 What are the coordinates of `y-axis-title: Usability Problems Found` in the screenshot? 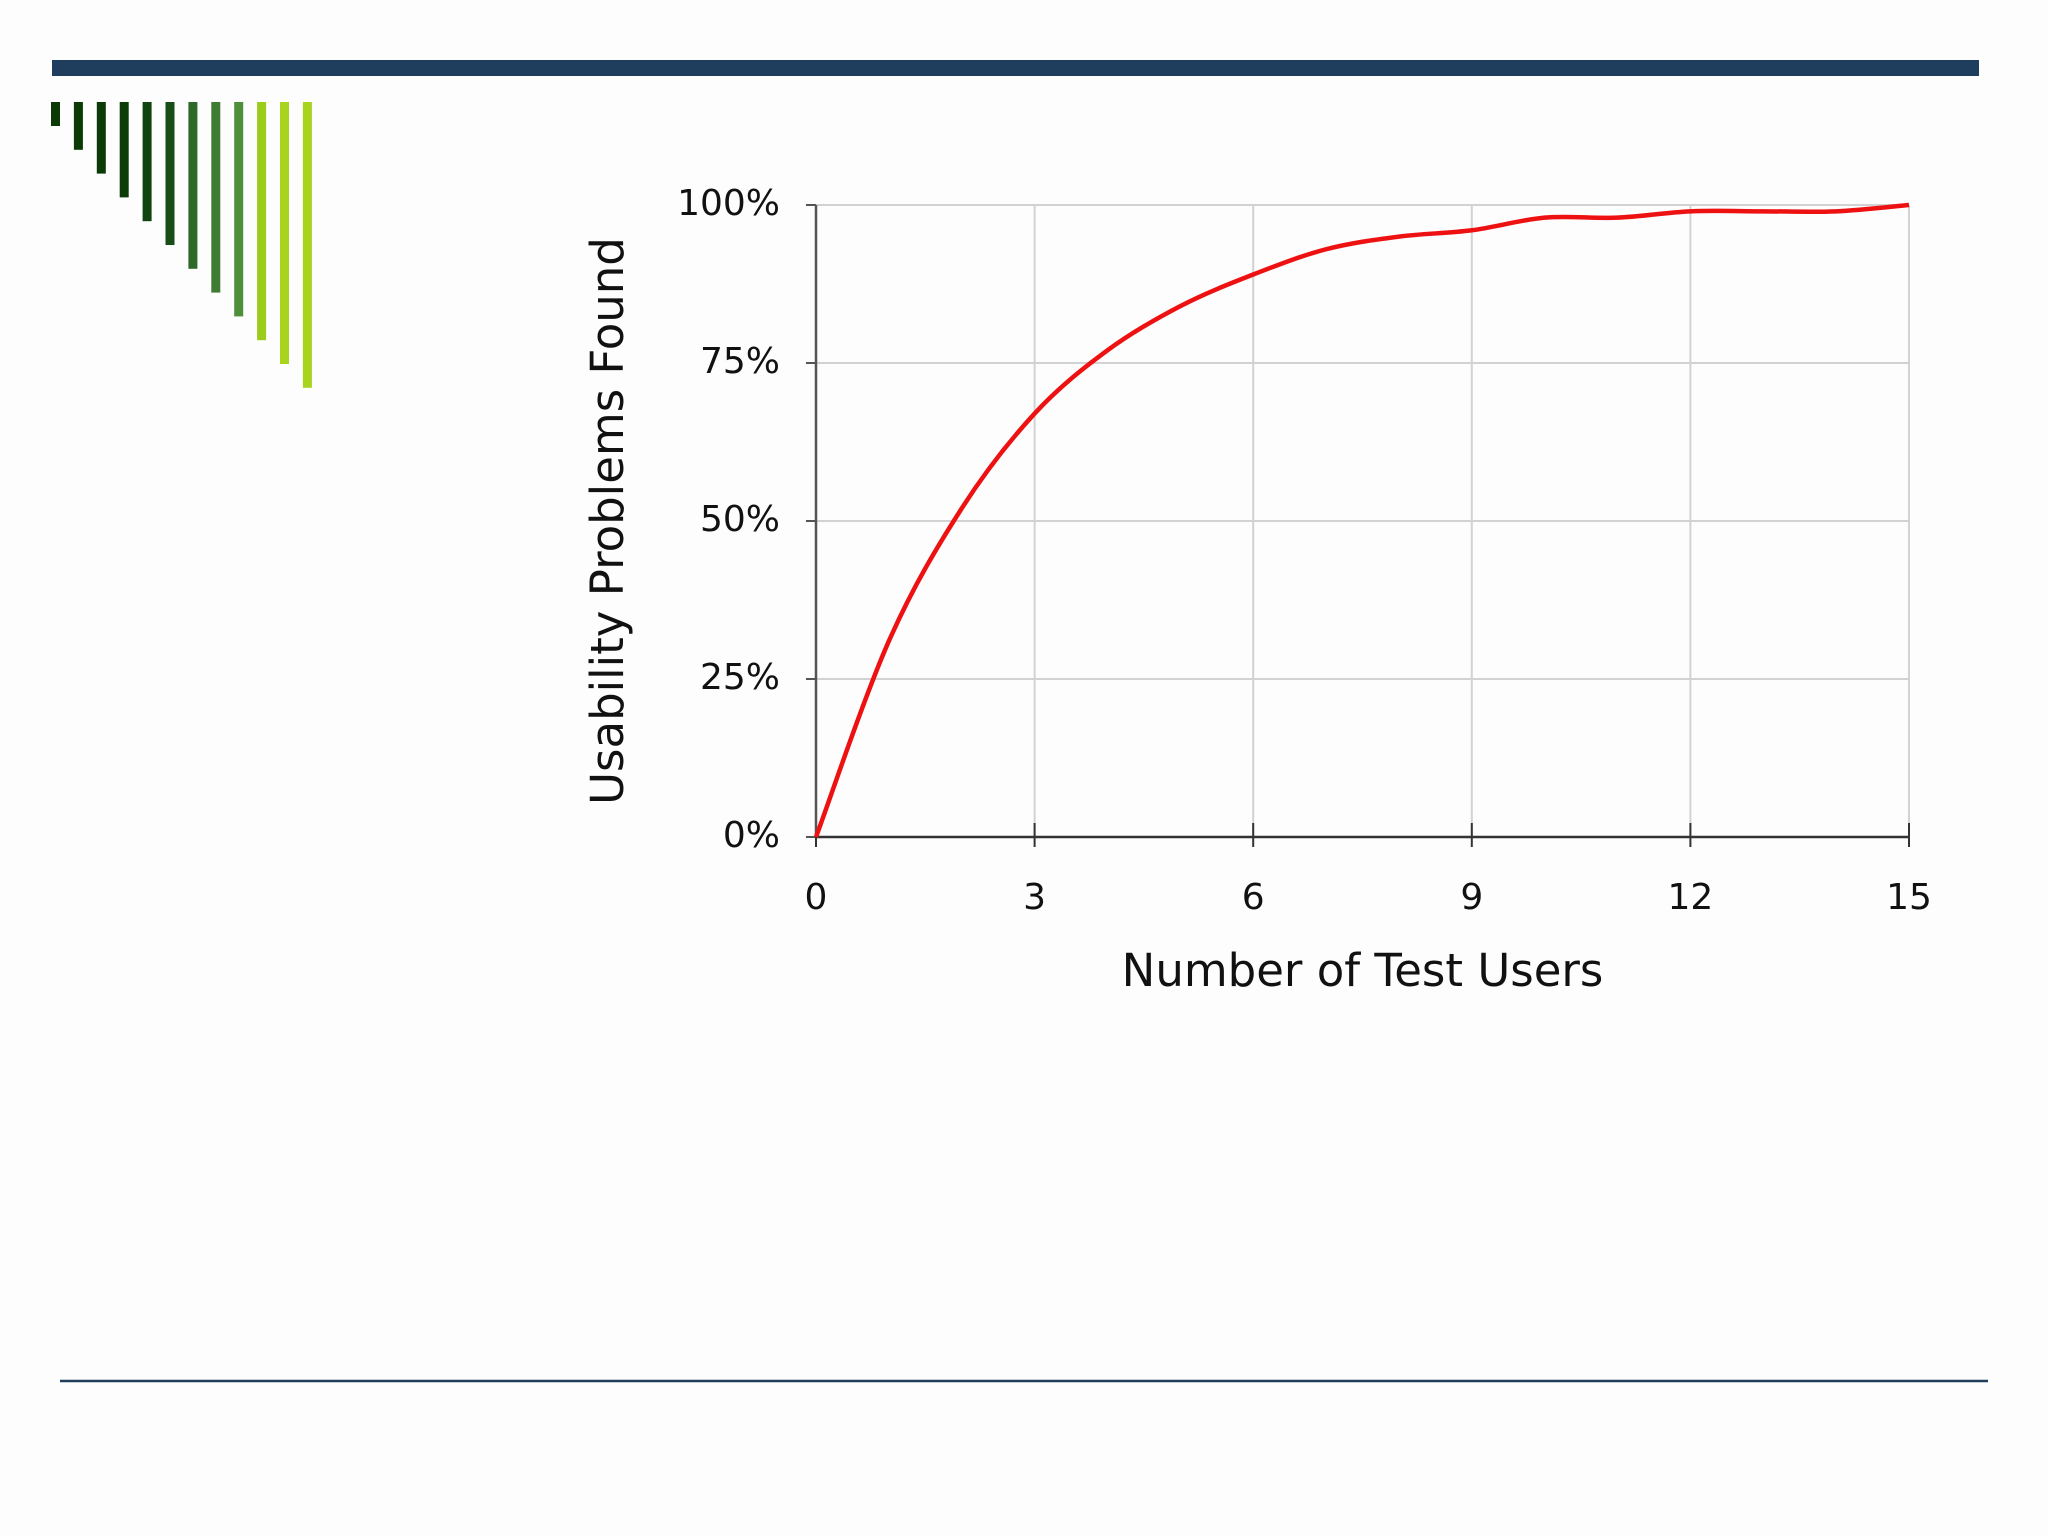 It's located at (607, 521).